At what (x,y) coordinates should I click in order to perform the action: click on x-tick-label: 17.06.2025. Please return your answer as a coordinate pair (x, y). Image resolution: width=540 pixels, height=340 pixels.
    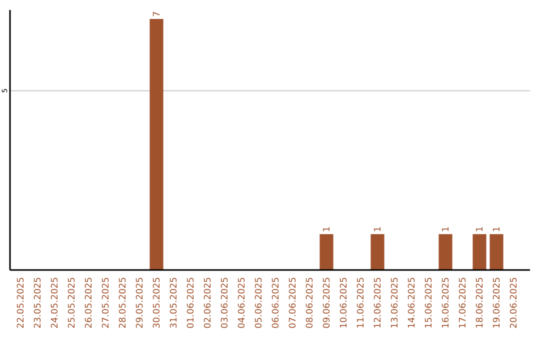
    Looking at the image, I should click on (463, 303).